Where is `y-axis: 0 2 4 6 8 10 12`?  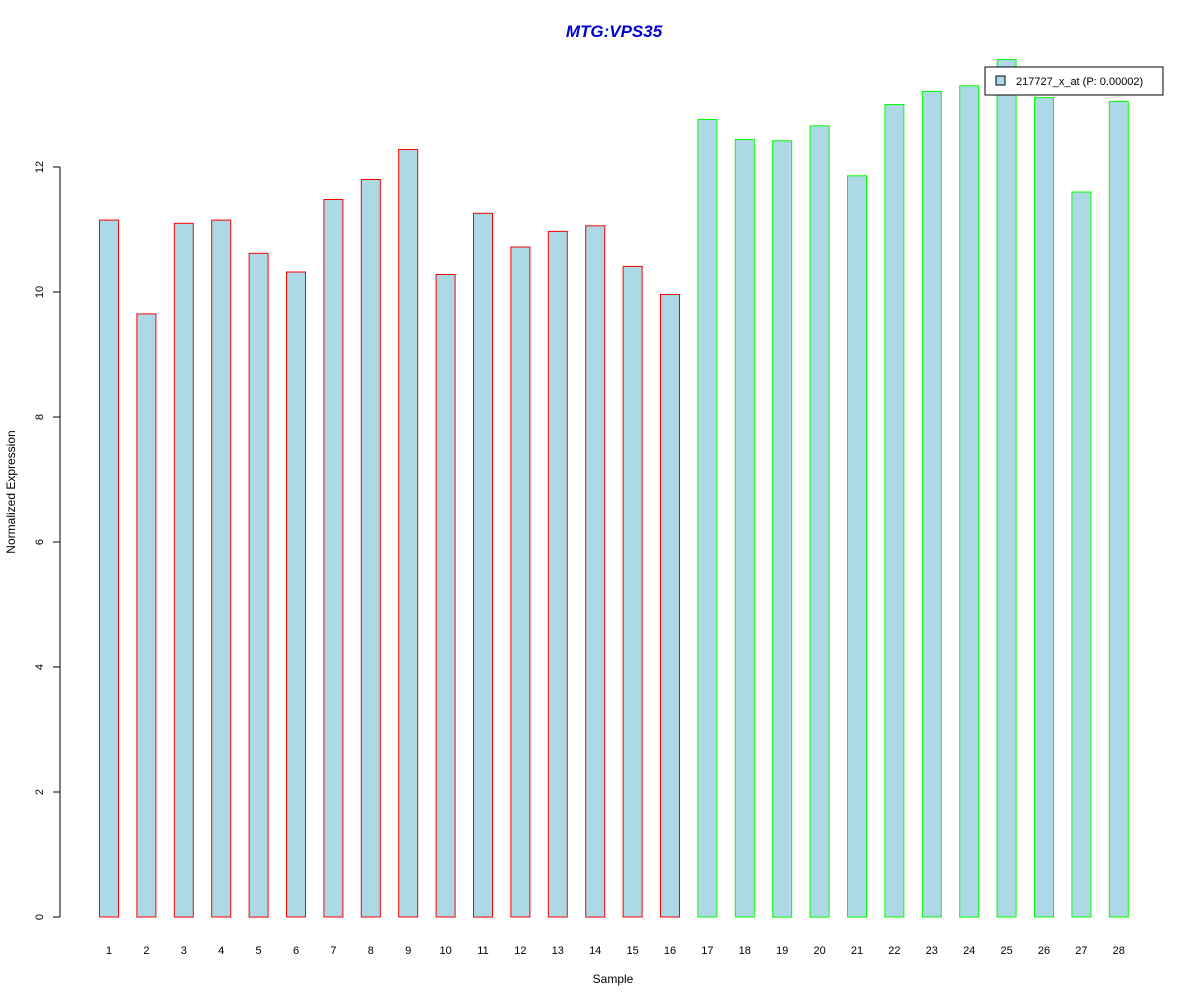
y-axis: 0 2 4 6 8 10 12 is located at coordinates (47, 540).